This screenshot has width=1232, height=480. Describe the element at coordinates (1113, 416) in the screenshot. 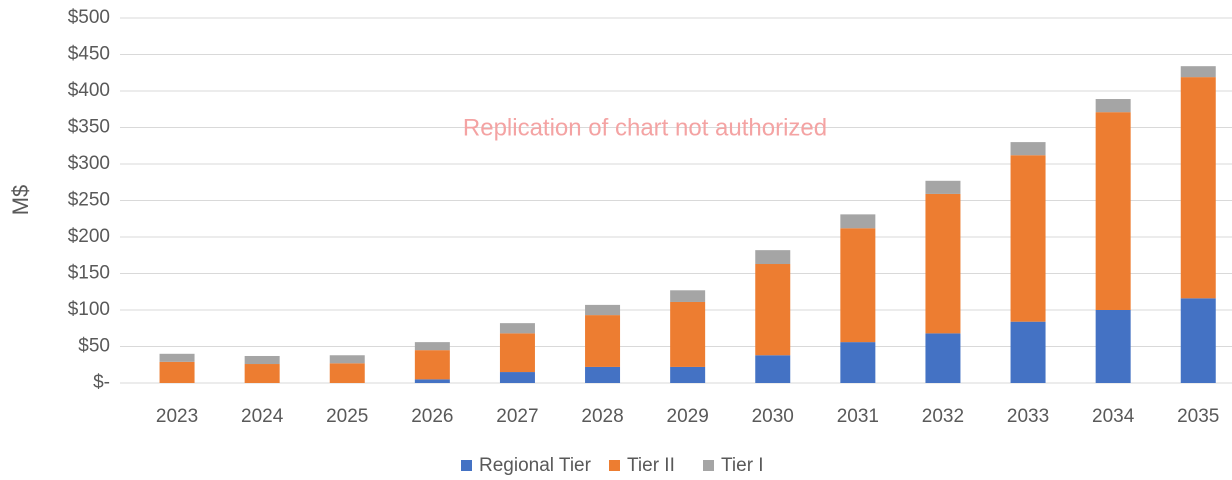

I see `x-tick-label: 2034` at that location.